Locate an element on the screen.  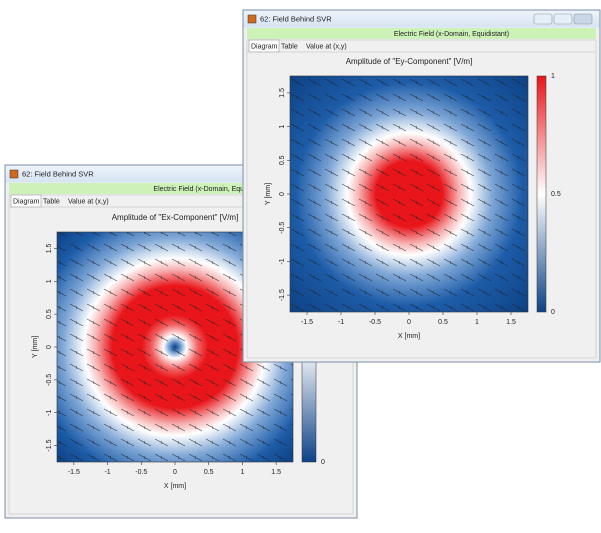
colorbar is located at coordinates (541, 194).